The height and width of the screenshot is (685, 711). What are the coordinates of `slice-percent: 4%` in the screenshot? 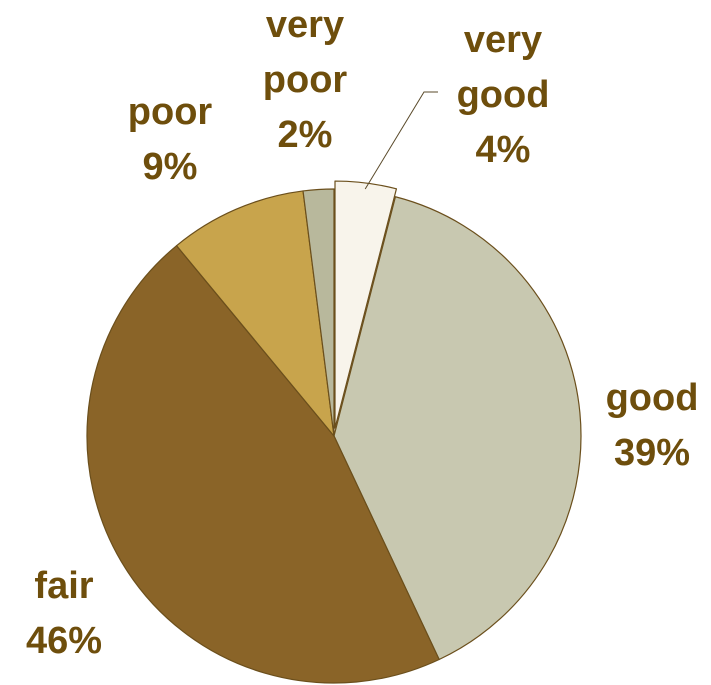 It's located at (503, 150).